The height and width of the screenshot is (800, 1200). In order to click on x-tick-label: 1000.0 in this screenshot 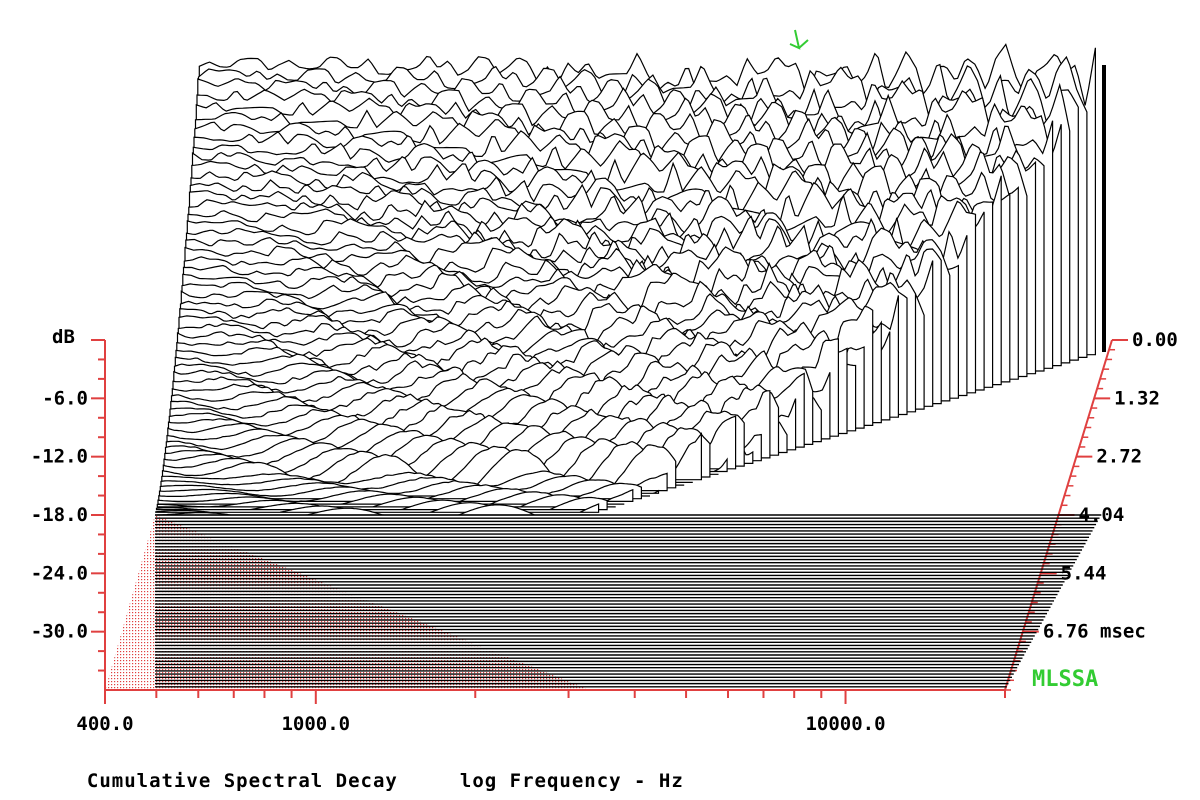, I will do `click(315, 724)`.